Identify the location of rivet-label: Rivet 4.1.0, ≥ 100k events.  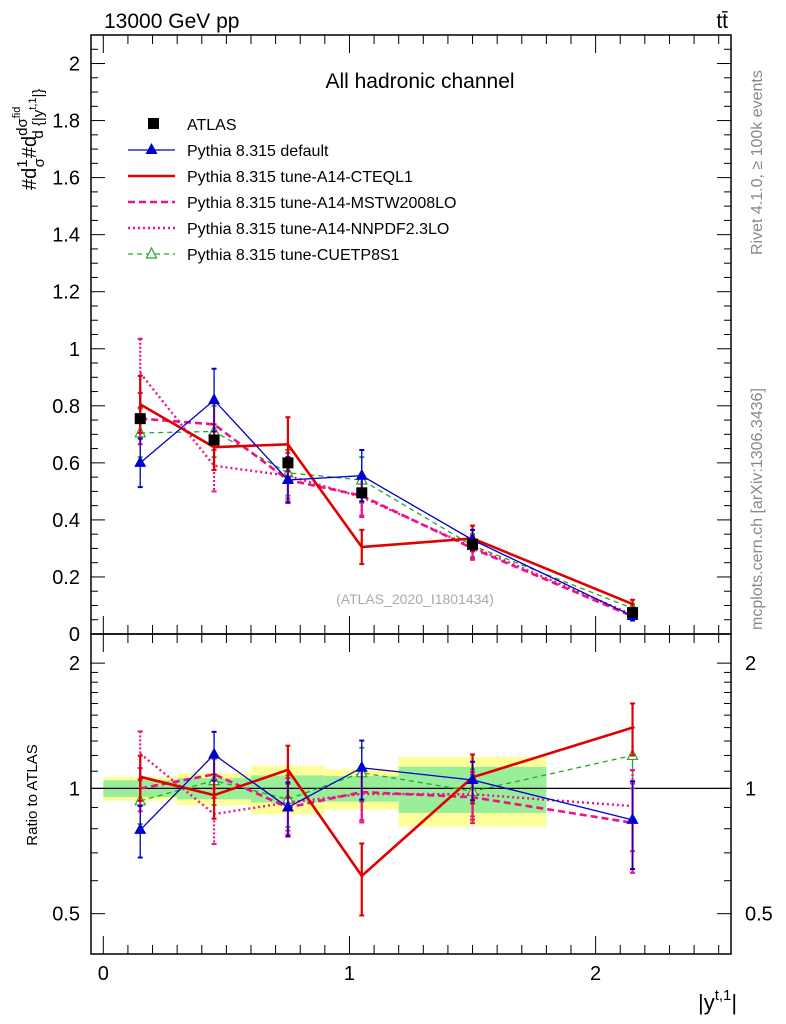
(757, 162).